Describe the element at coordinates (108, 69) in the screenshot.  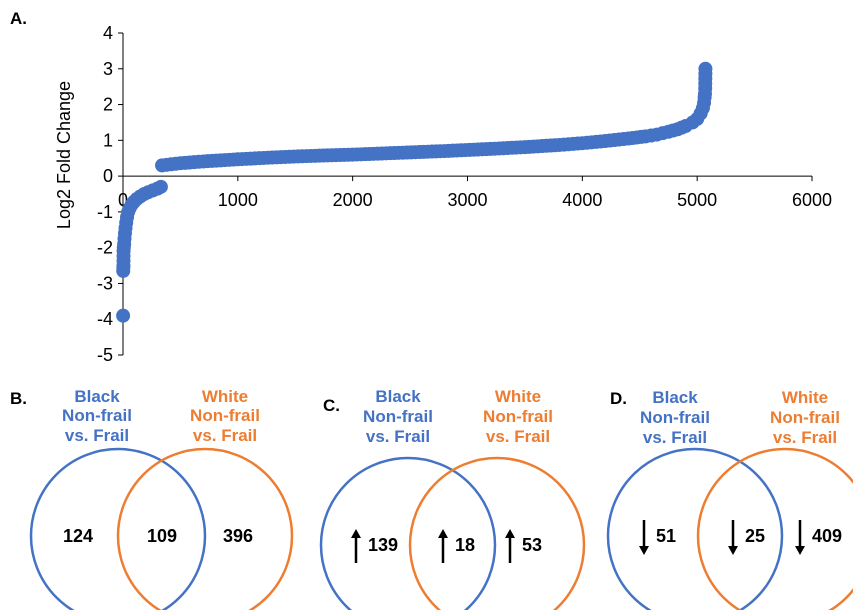
I see `y-tick-label: 3` at that location.